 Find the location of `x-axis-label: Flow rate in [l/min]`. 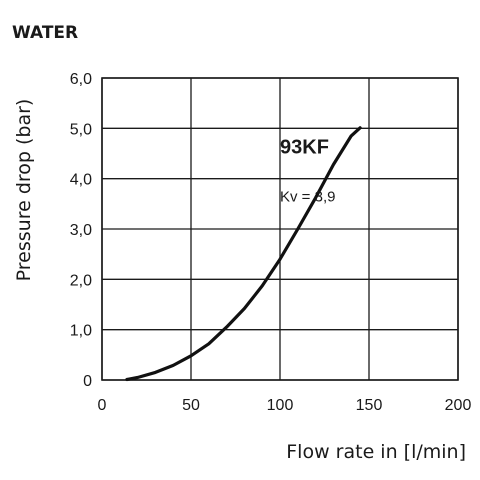

x-axis-label: Flow rate in [l/min] is located at coordinates (376, 452).